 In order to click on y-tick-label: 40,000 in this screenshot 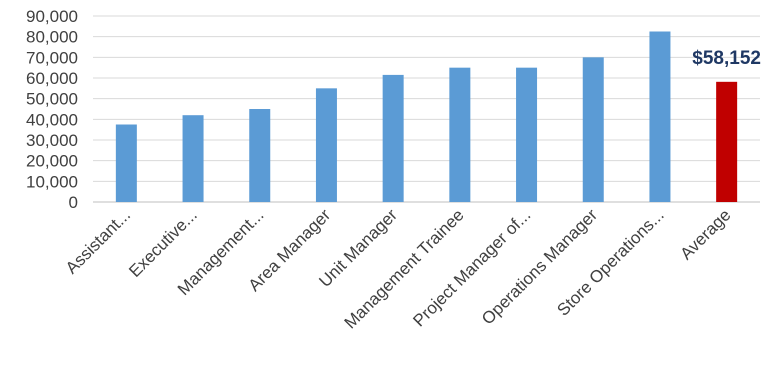, I will do `click(52, 119)`.